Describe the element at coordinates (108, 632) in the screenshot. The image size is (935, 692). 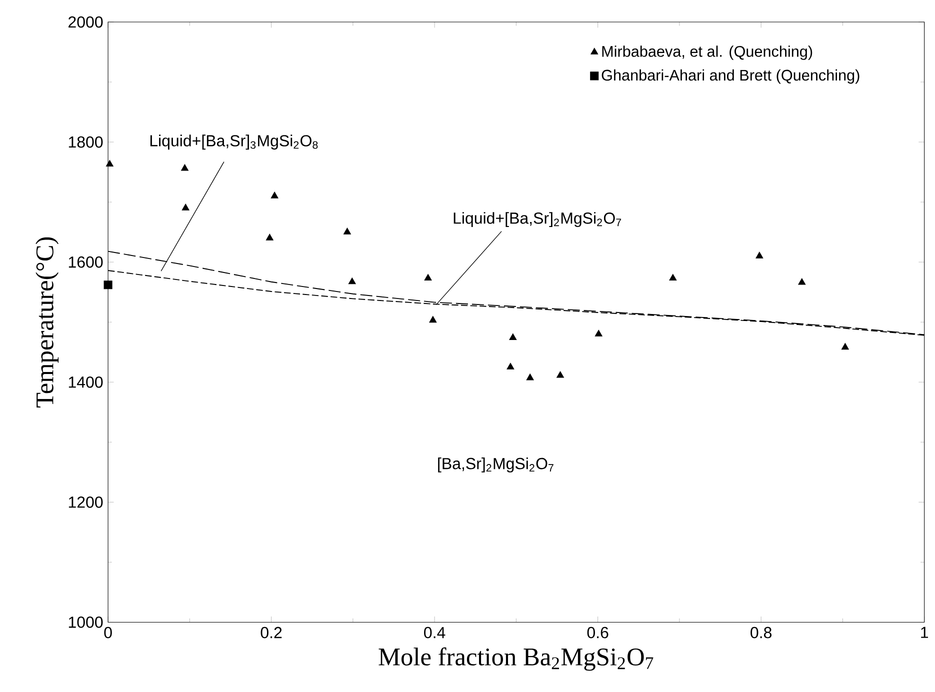
I see `x-tick-label: 0` at that location.